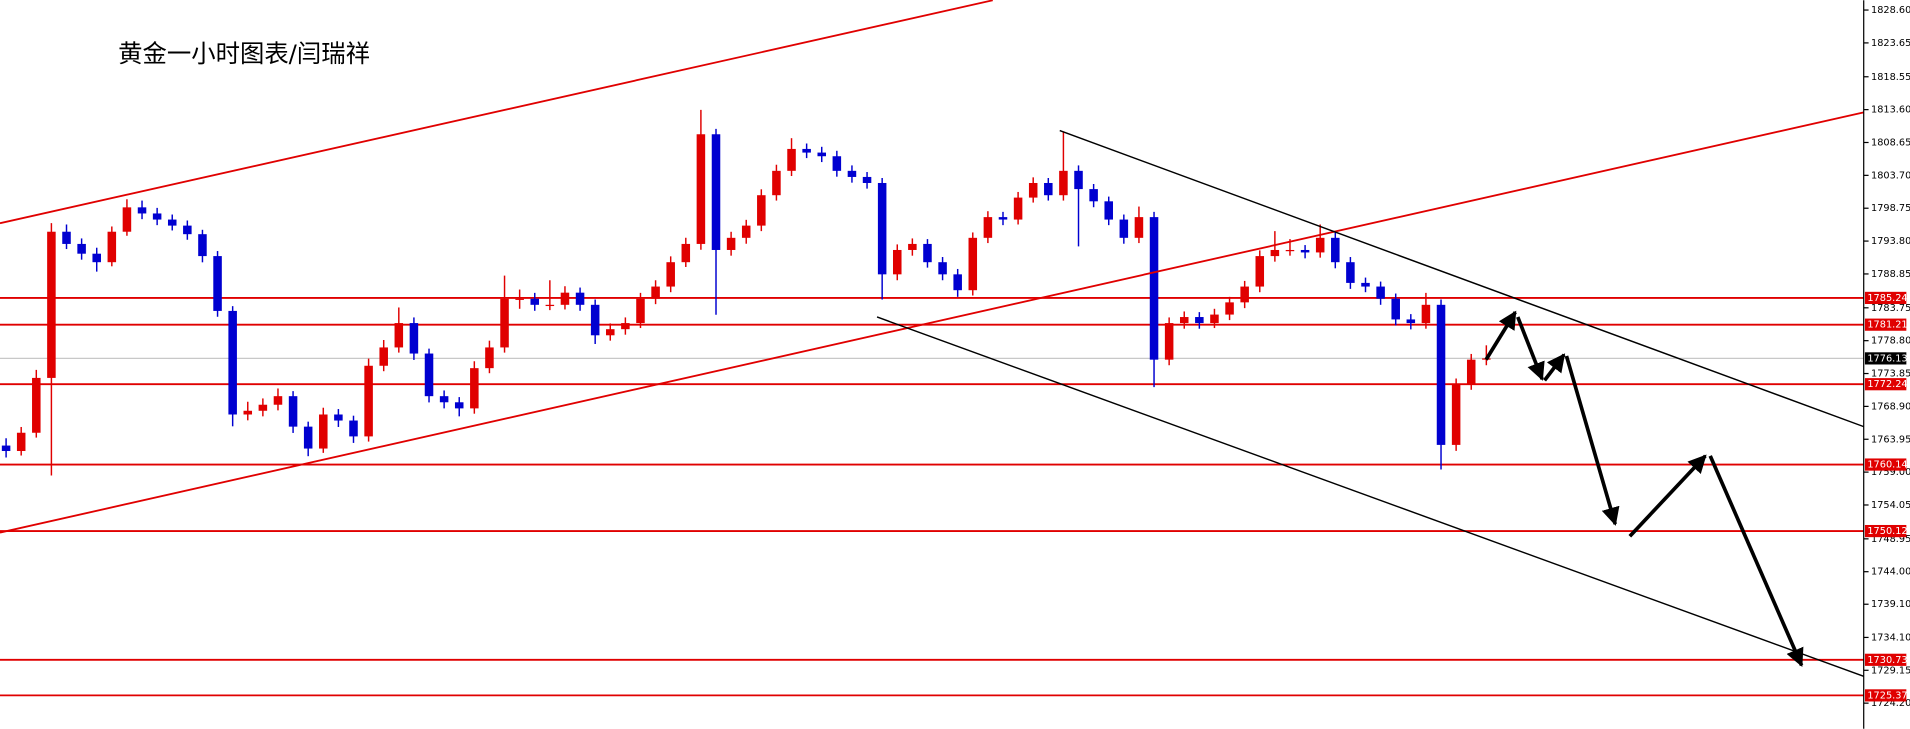 This screenshot has height=729, width=1910. I want to click on forecast-arrows, so click(1644, 489).